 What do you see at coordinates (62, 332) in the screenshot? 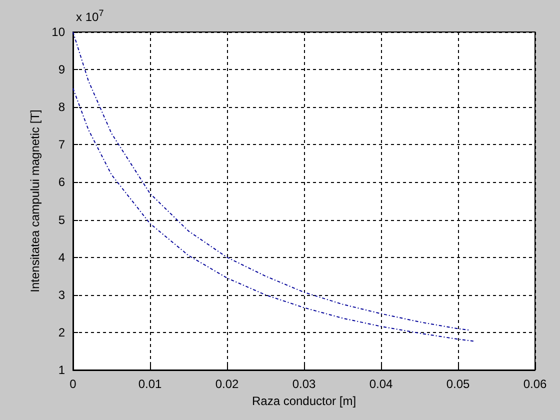
I see `y-tick-label: 2` at bounding box center [62, 332].